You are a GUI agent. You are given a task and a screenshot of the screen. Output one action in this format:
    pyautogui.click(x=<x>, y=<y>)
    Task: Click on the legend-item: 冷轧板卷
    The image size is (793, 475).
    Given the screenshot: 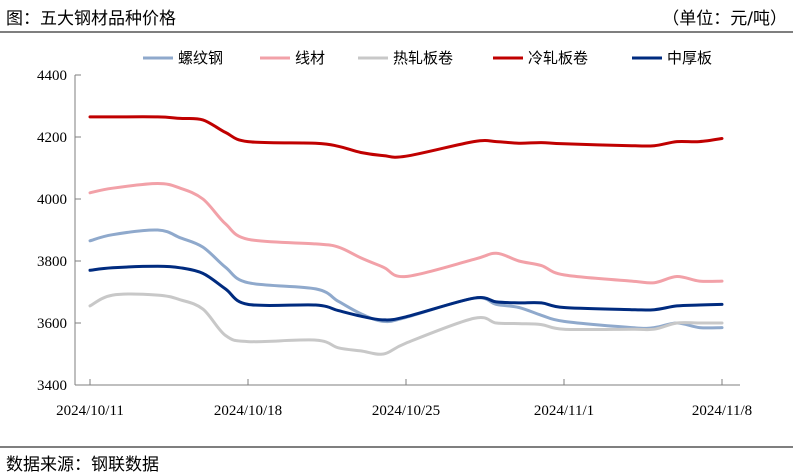 What is the action you would take?
    pyautogui.click(x=540, y=58)
    